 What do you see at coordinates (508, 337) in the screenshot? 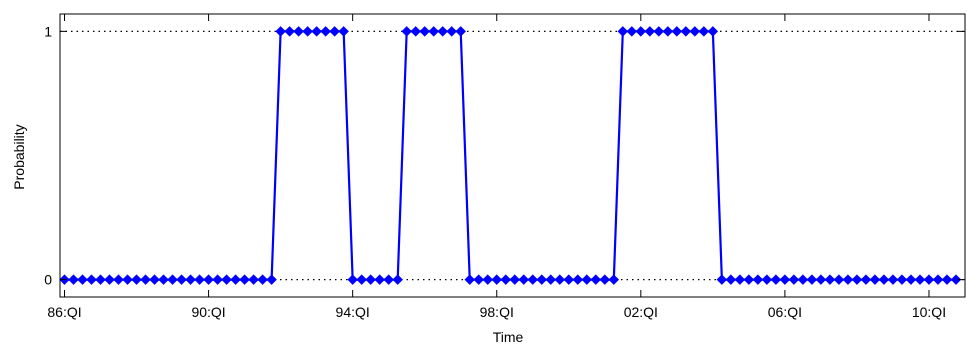
I see `x-axis-label: Time` at bounding box center [508, 337].